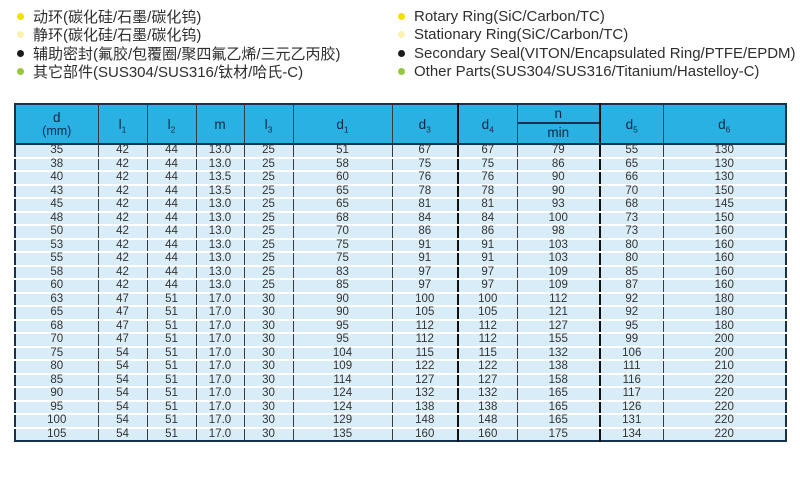 The image size is (800, 485). I want to click on legend-item-label: 辅助密封(氟胶/包覆圈/聚四氟乙烯/三元乙丙胶), so click(187, 54).